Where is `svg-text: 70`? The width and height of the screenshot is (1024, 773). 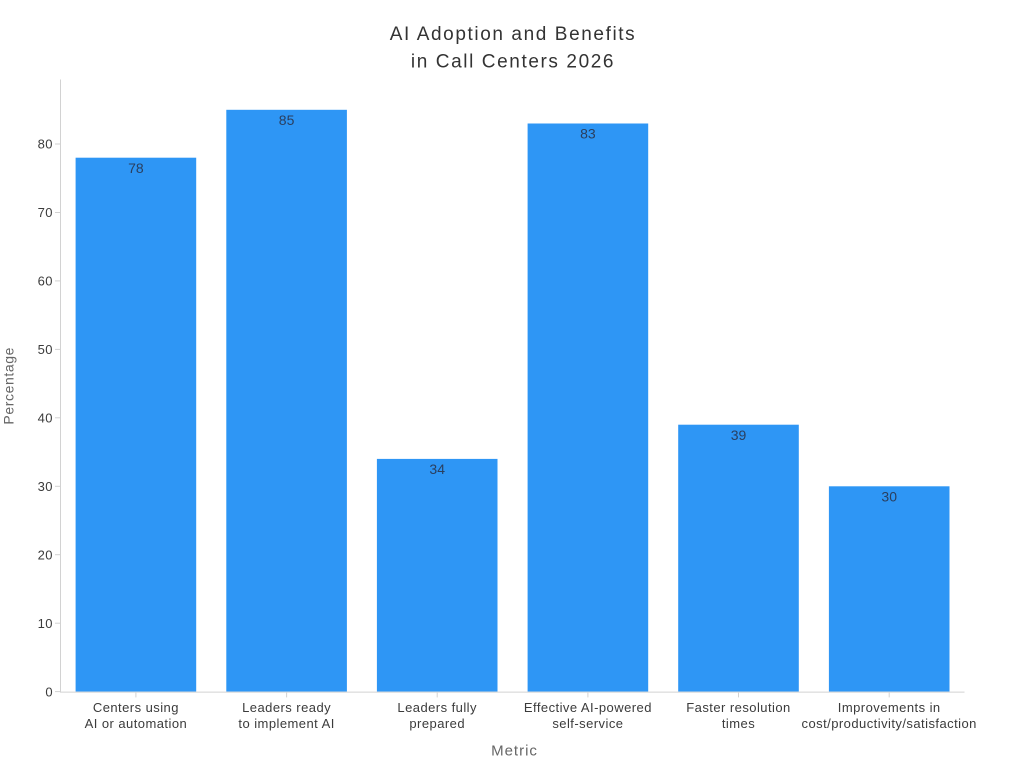
svg-text: 70 is located at coordinates (45, 212).